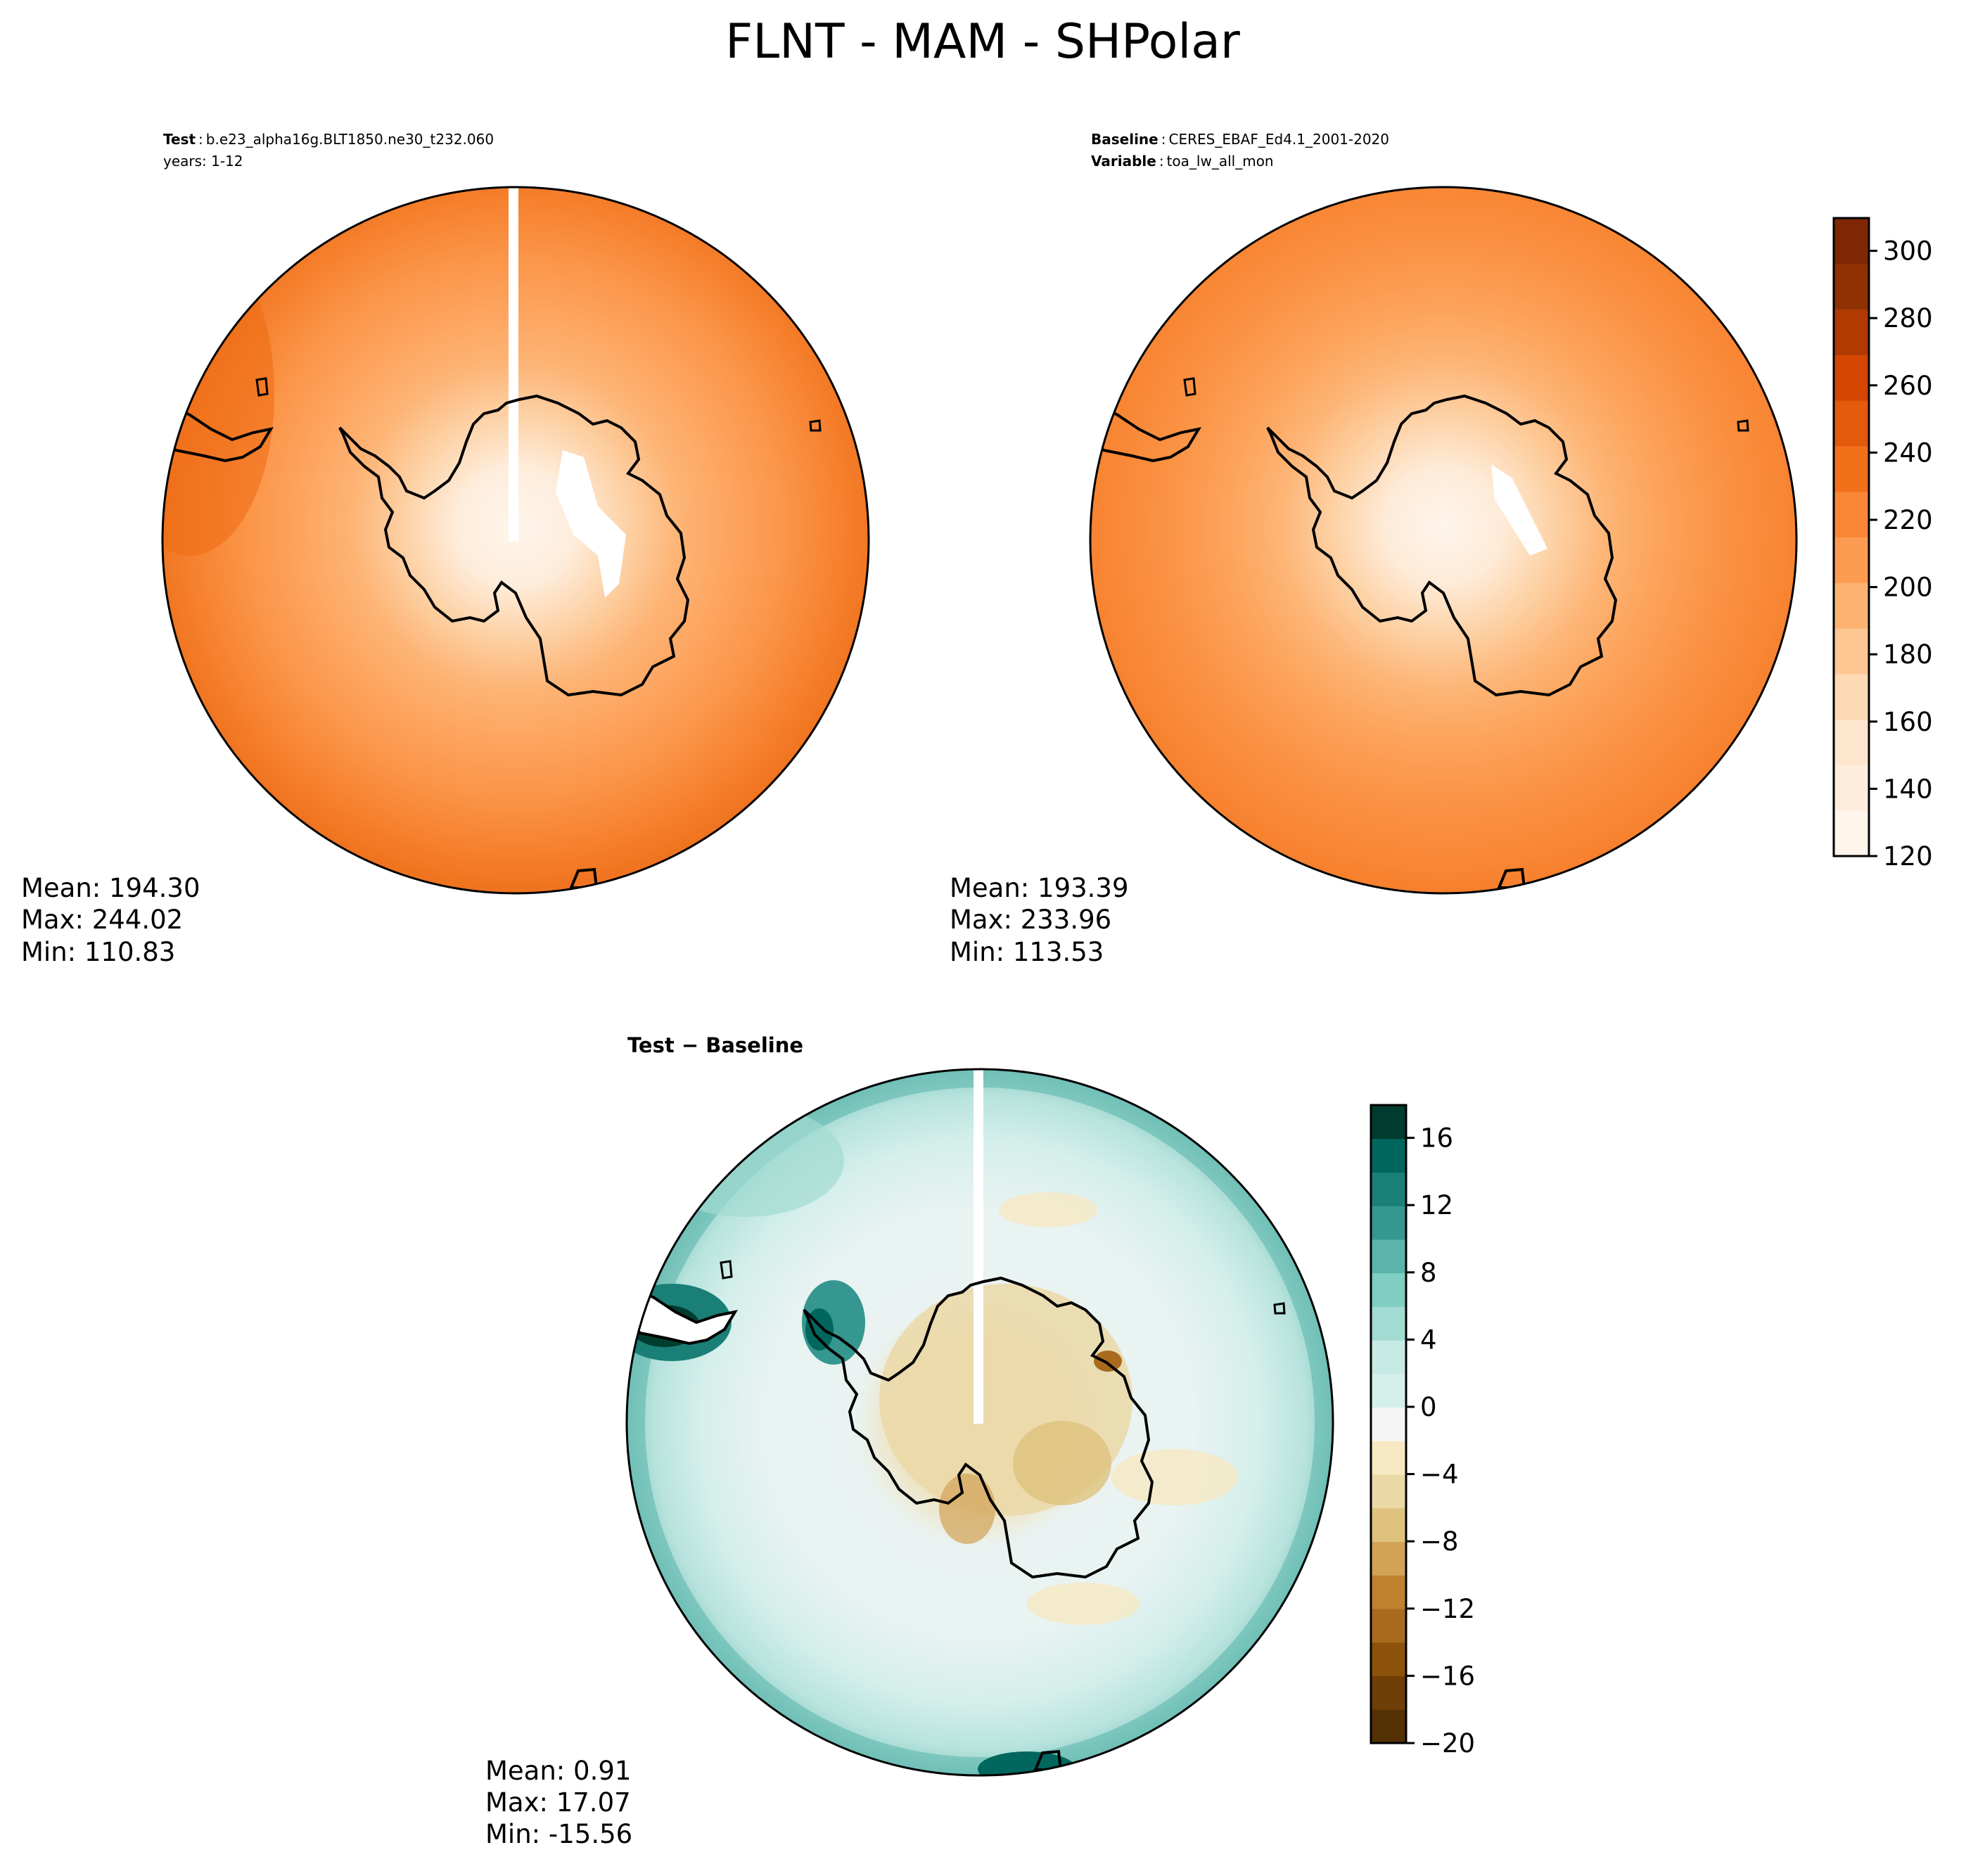 This screenshot has width=1966, height=1876. What do you see at coordinates (203, 161) in the screenshot?
I see `test-years: years: 1-12` at bounding box center [203, 161].